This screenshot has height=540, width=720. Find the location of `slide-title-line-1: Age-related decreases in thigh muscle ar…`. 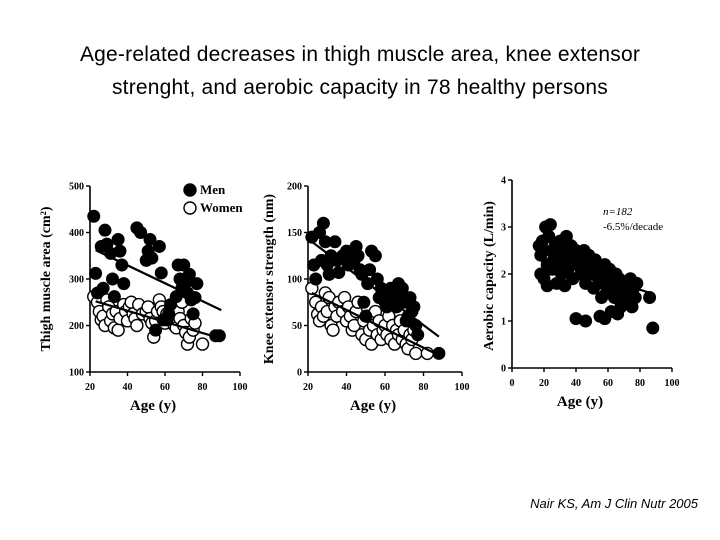

slide-title-line-1: Age-related decreases in thigh muscle ar… is located at coordinates (360, 54).